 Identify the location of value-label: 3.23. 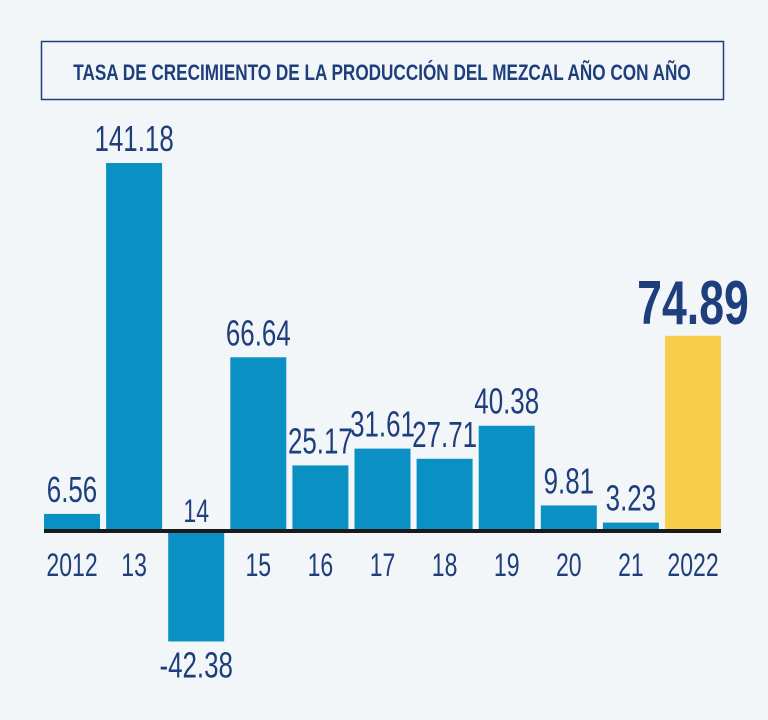
(631, 498).